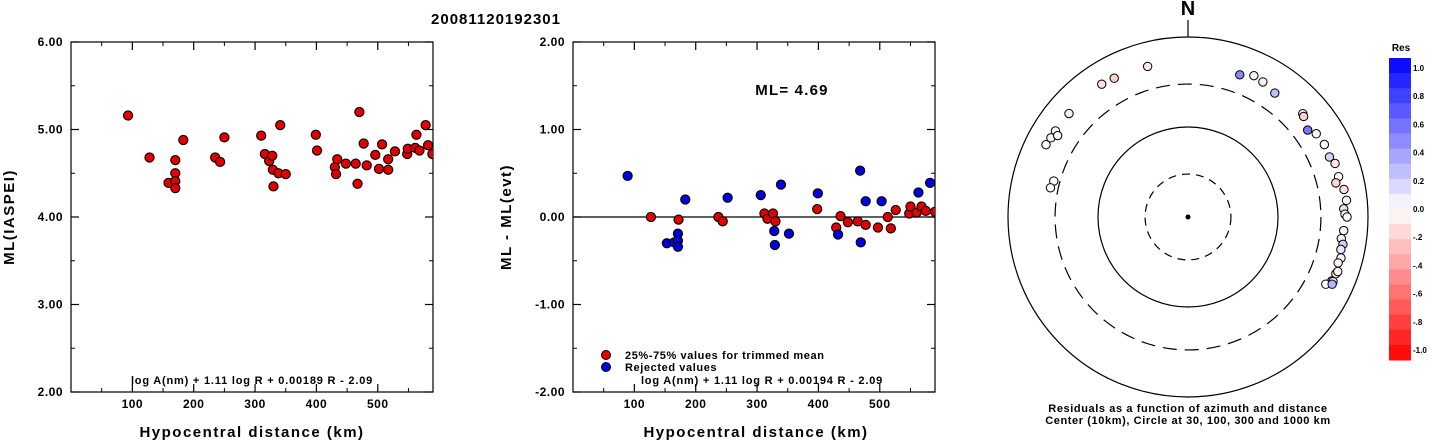 This screenshot has height=441, width=1437. Describe the element at coordinates (194, 404) in the screenshot. I see `panel1-xtick-label: 200` at that location.